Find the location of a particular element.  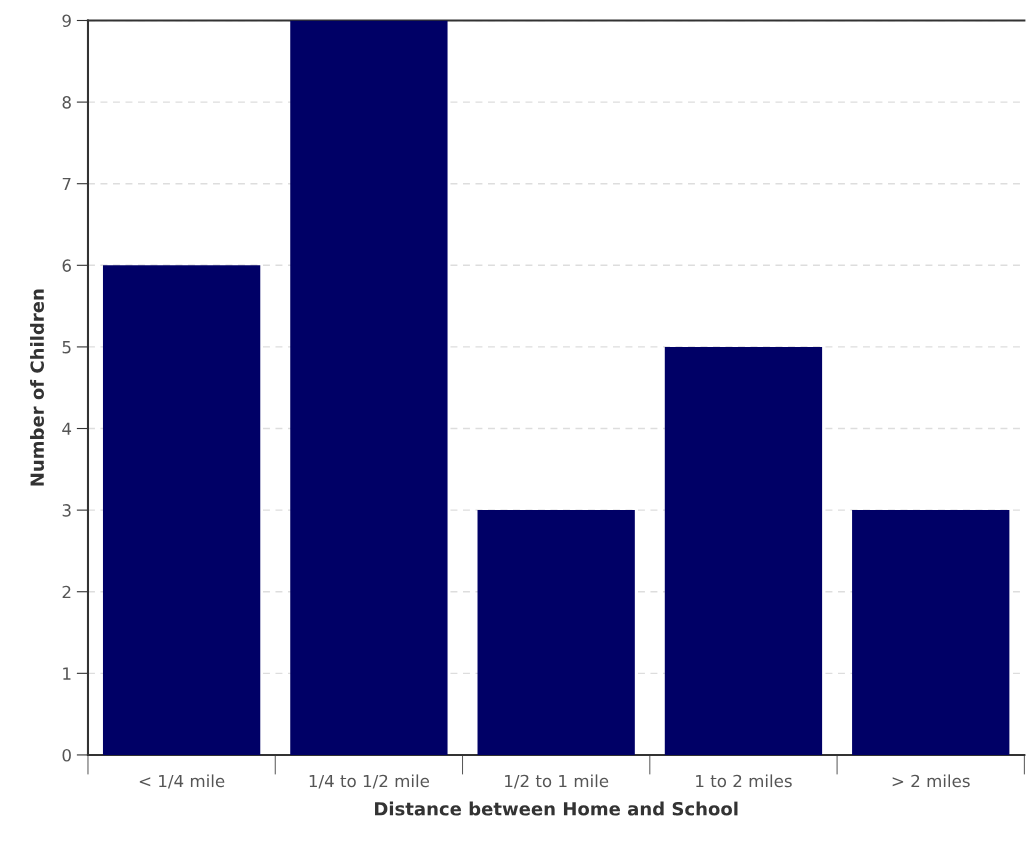

y-tick-label: 9 is located at coordinates (66, 21).